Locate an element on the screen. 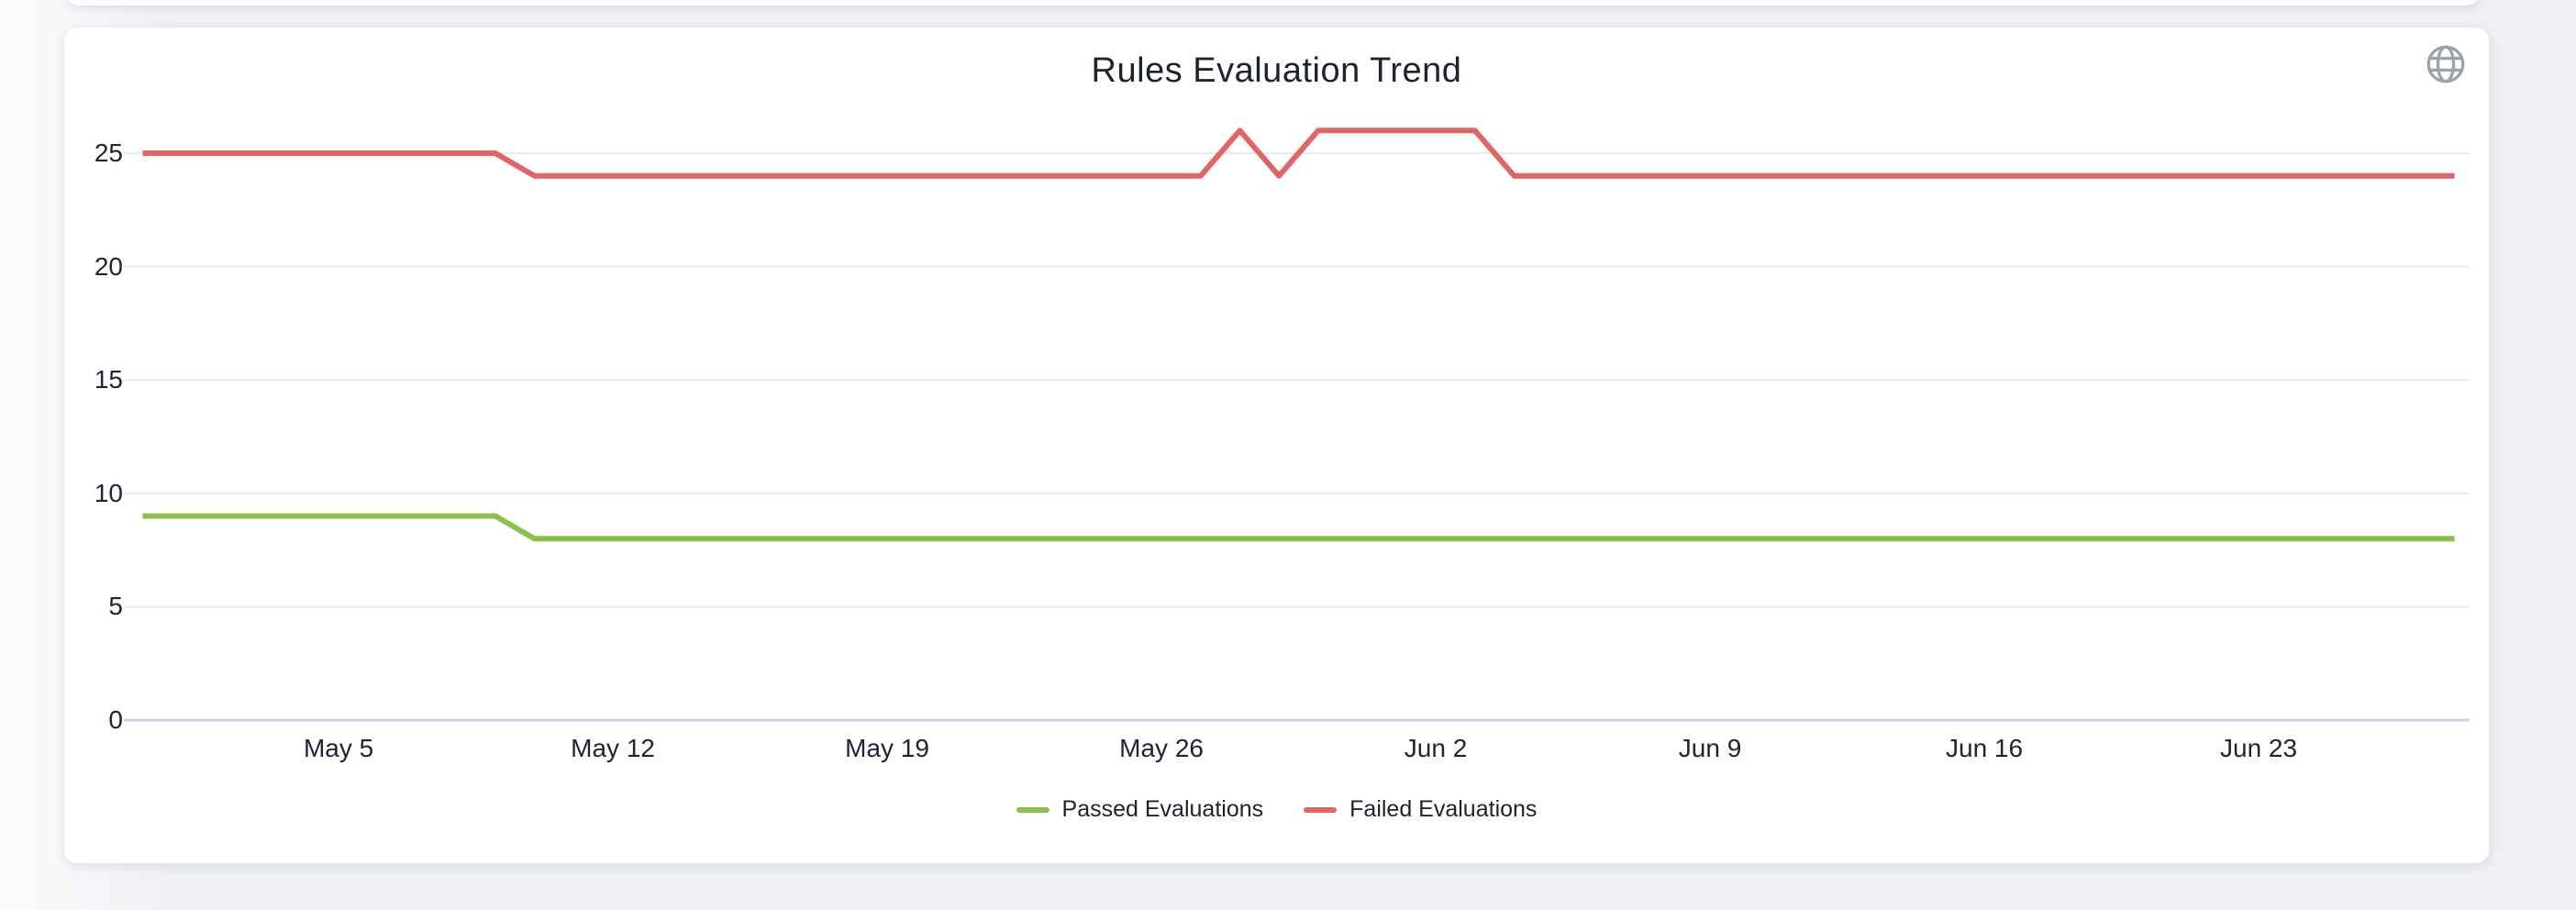  y-tick-label-5: 5 is located at coordinates (115, 606).